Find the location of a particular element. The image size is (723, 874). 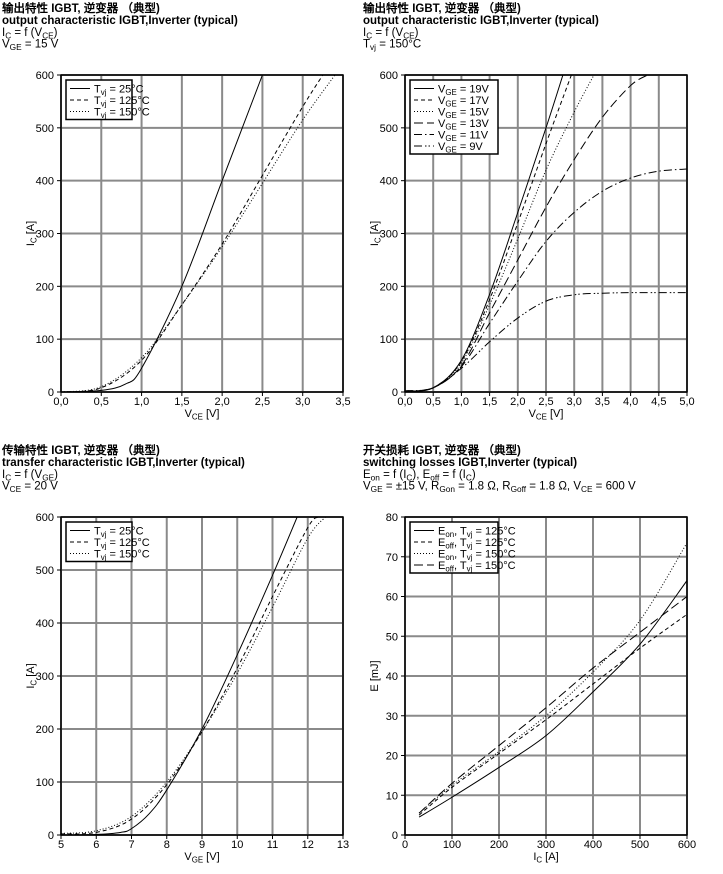

legend-label: VGE = 19V is located at coordinates (464, 91).